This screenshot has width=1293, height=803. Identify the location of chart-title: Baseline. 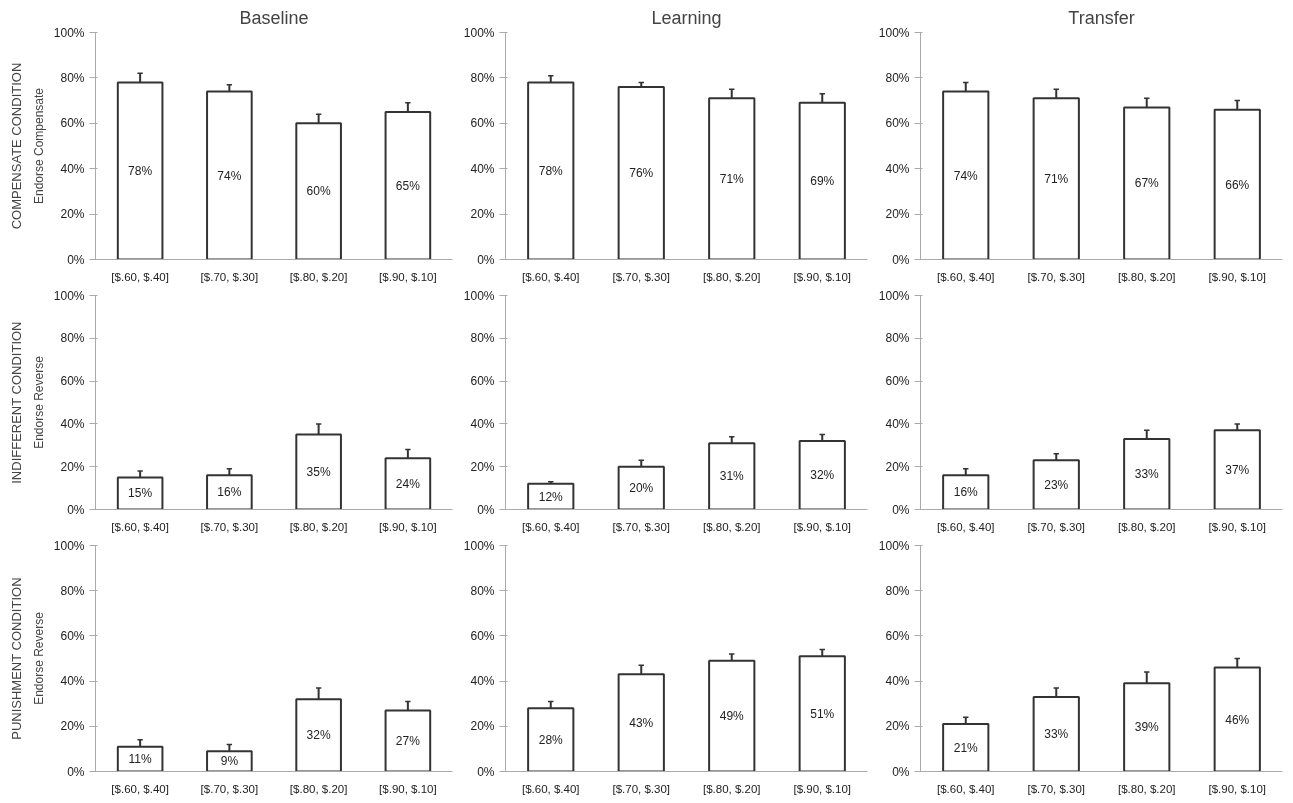
(274, 17).